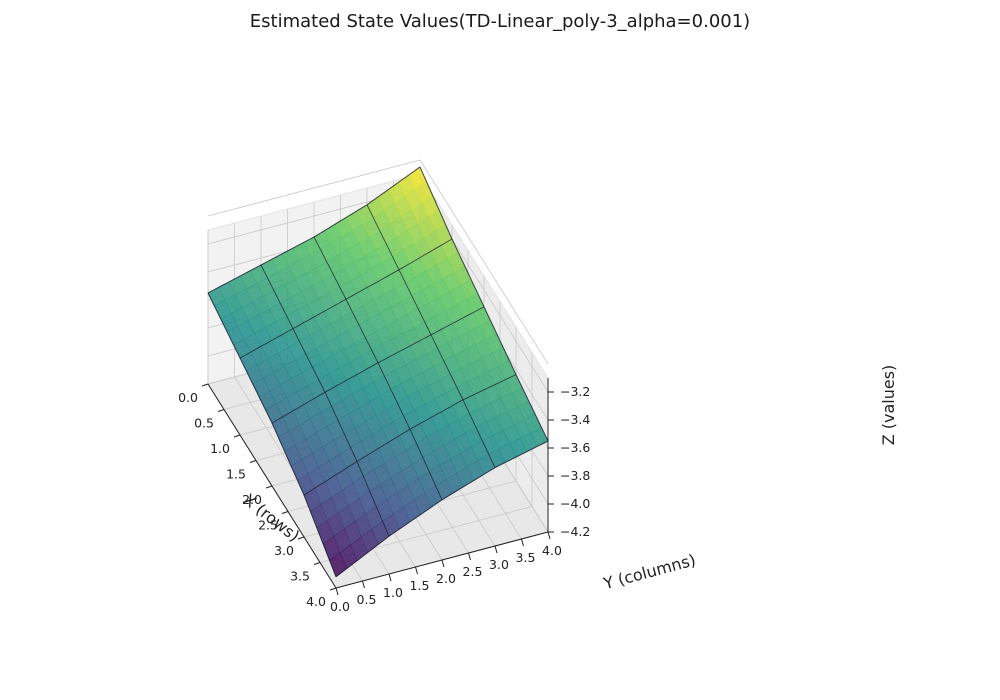 The width and height of the screenshot is (1000, 700). Describe the element at coordinates (420, 585) in the screenshot. I see `y-tick-label: 1.5` at that location.